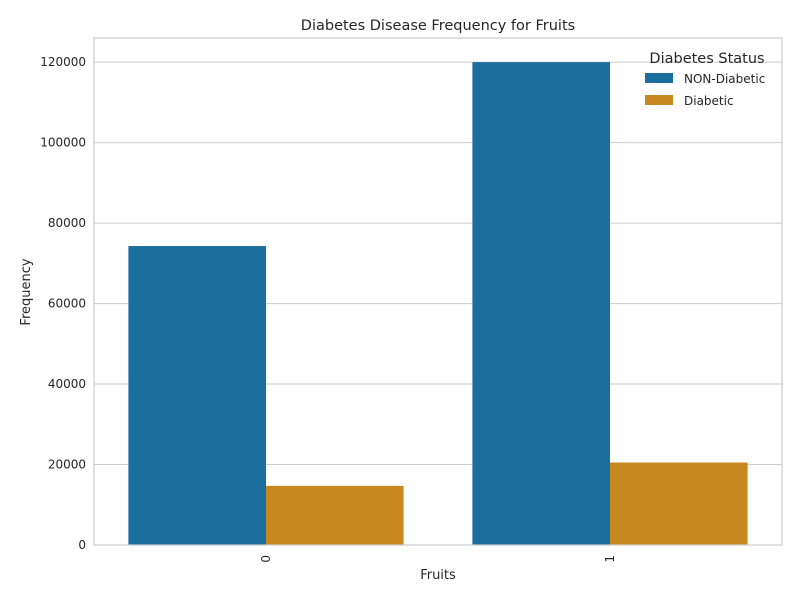  Describe the element at coordinates (438, 26) in the screenshot. I see `chart-title: Diabetes Disease Frequency for Fruits` at that location.